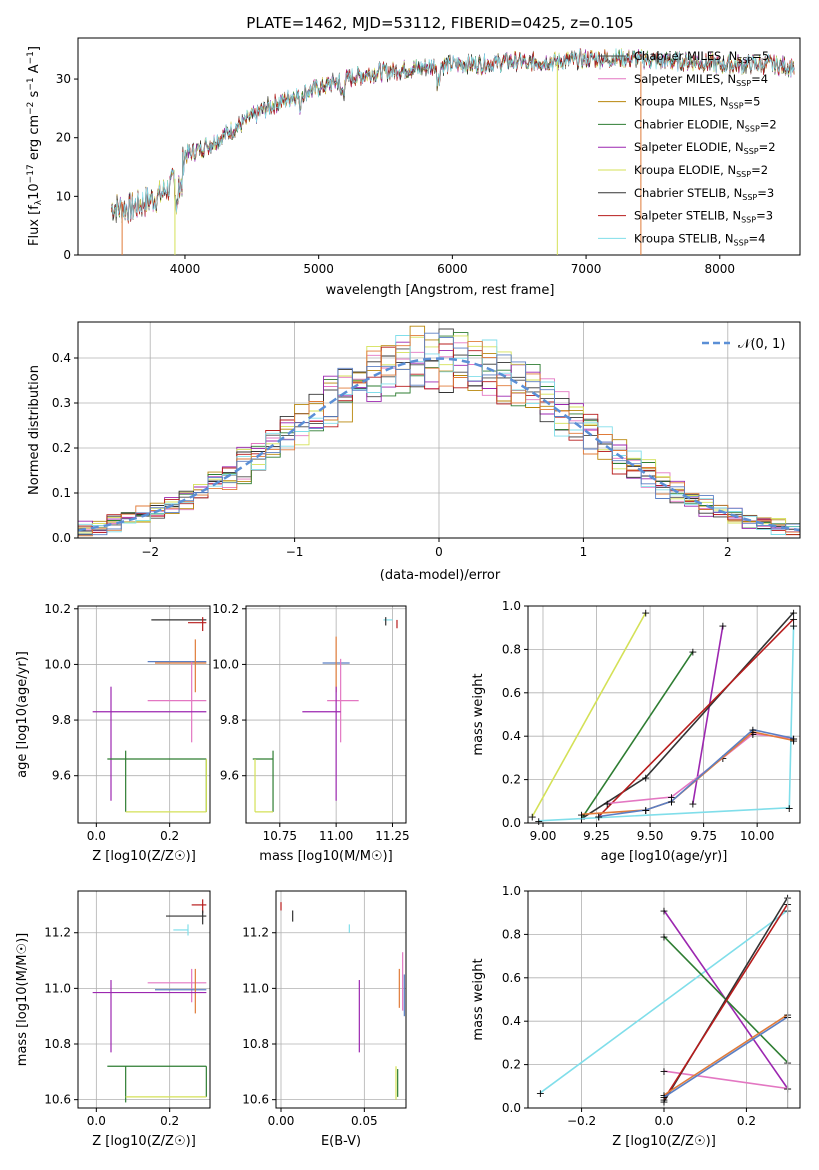 The image size is (819, 1170). I want to click on spectrum-xtick-label: 5000, so click(318, 269).